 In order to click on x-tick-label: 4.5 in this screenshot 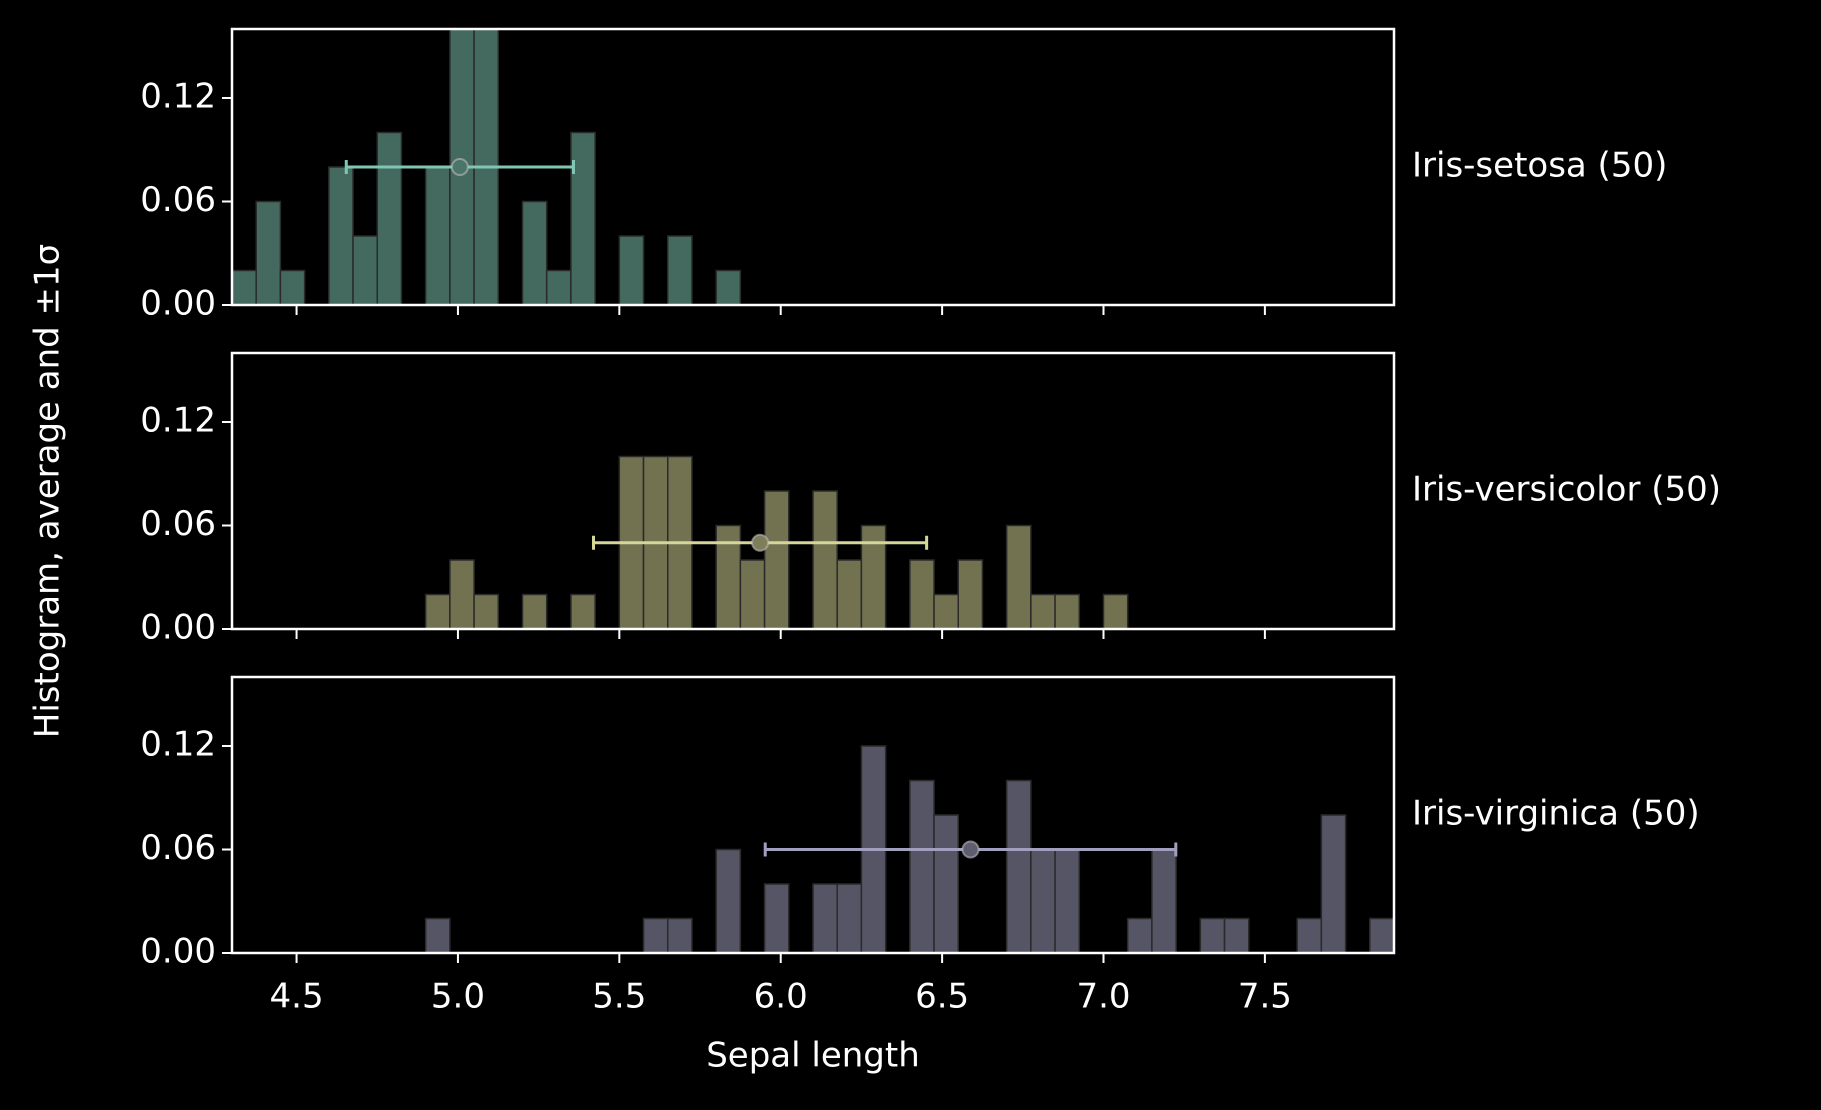, I will do `click(297, 997)`.